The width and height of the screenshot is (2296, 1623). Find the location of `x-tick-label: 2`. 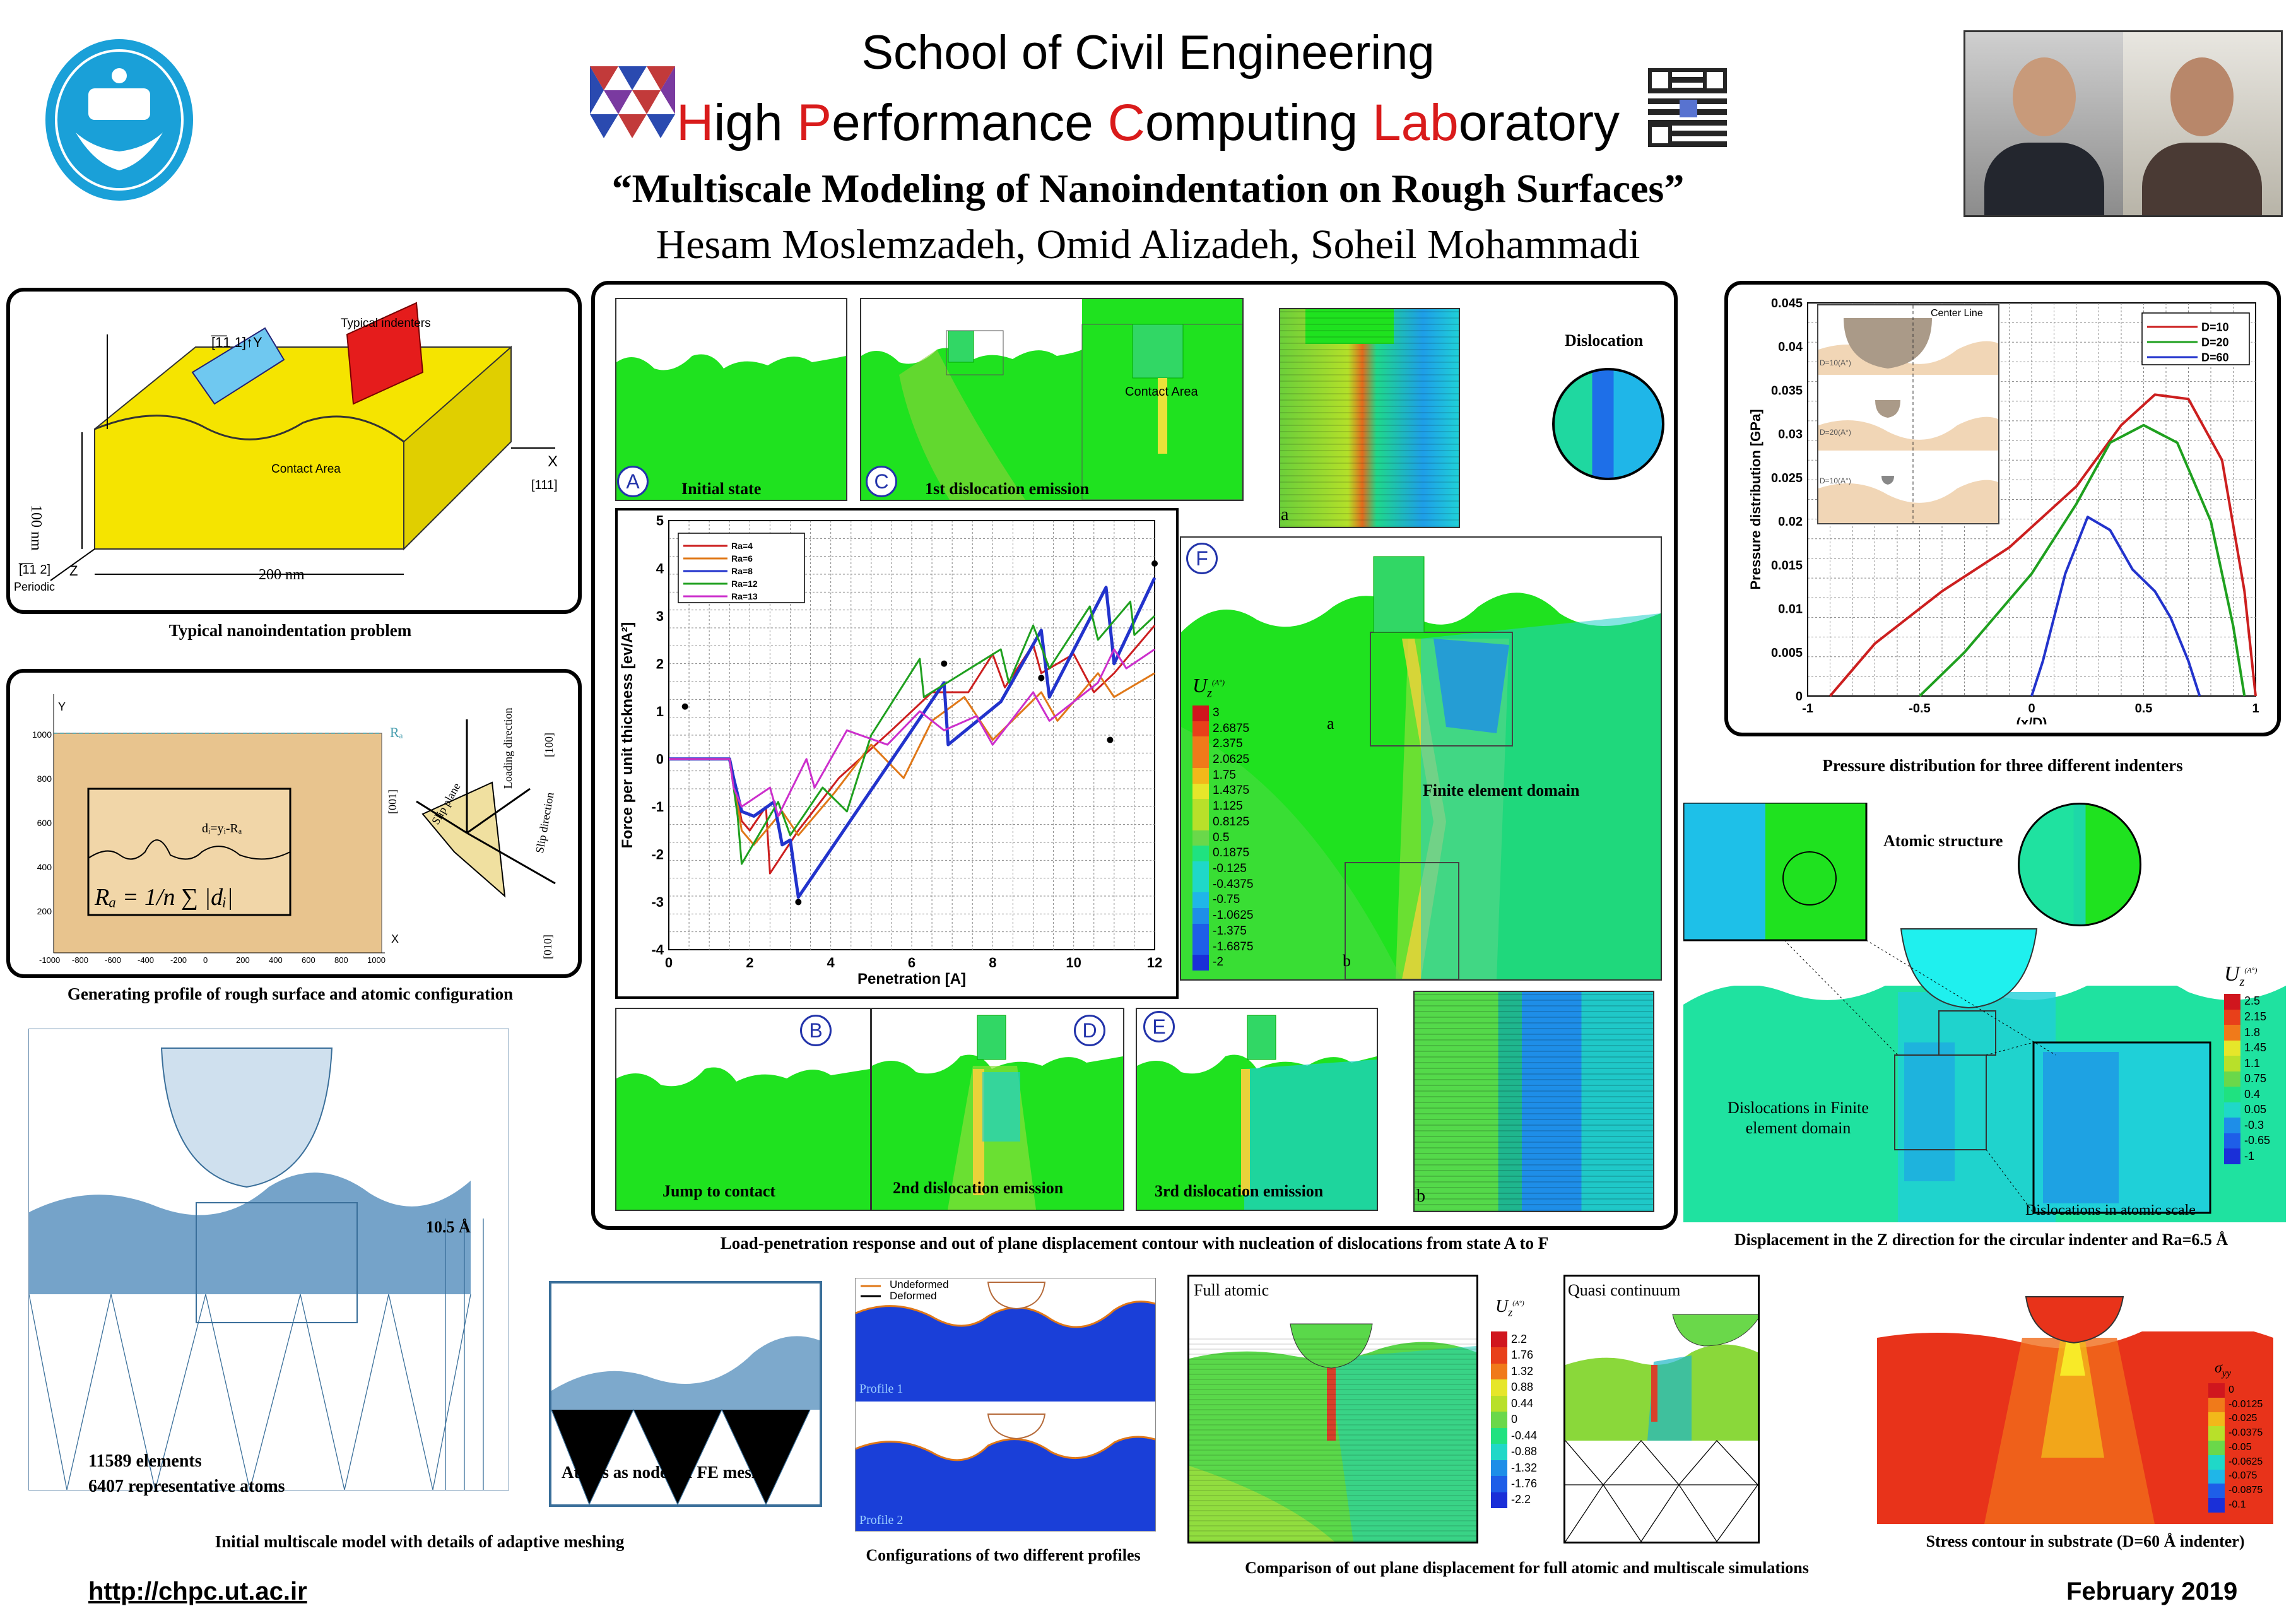

x-tick-label: 2 is located at coordinates (749, 963).